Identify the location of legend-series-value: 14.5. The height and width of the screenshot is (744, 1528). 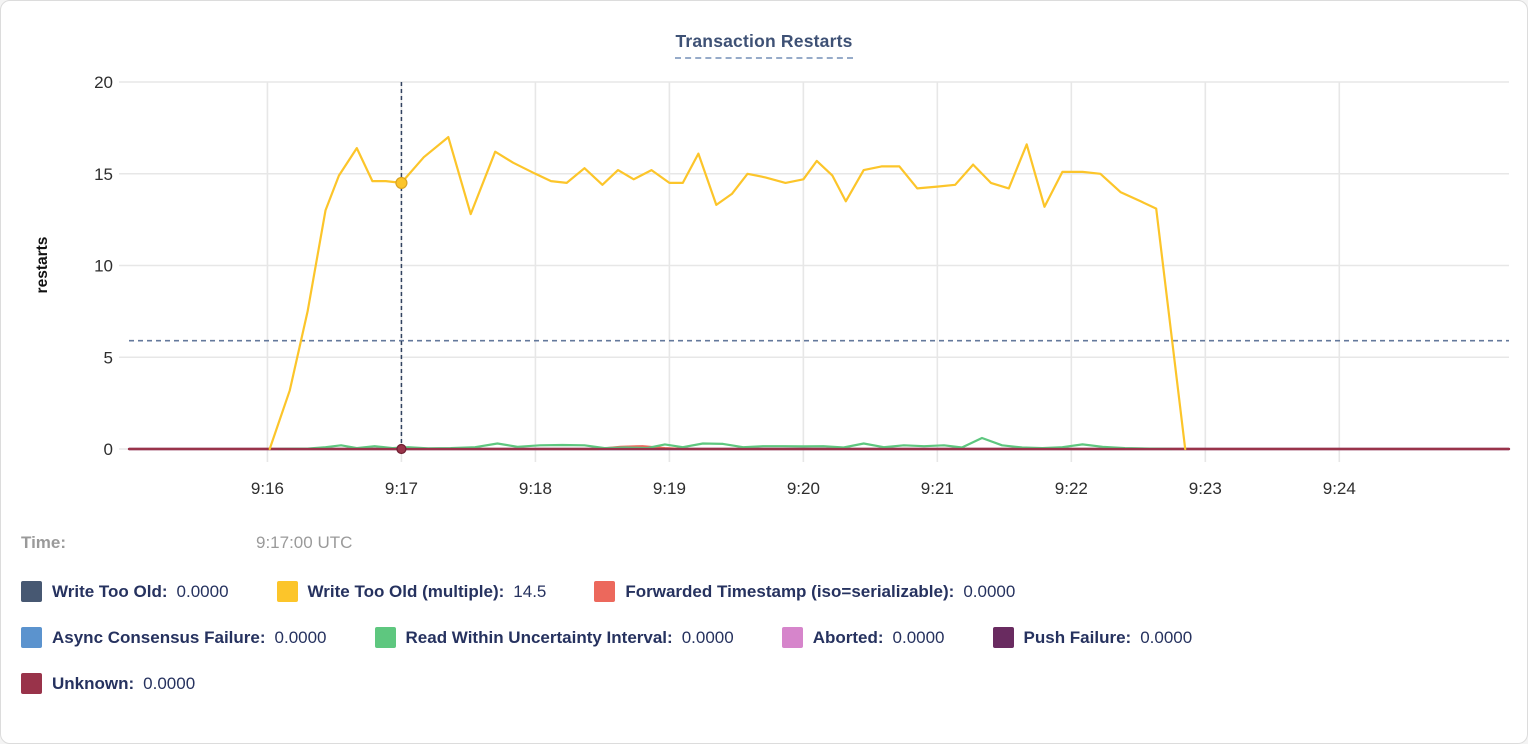
(530, 591).